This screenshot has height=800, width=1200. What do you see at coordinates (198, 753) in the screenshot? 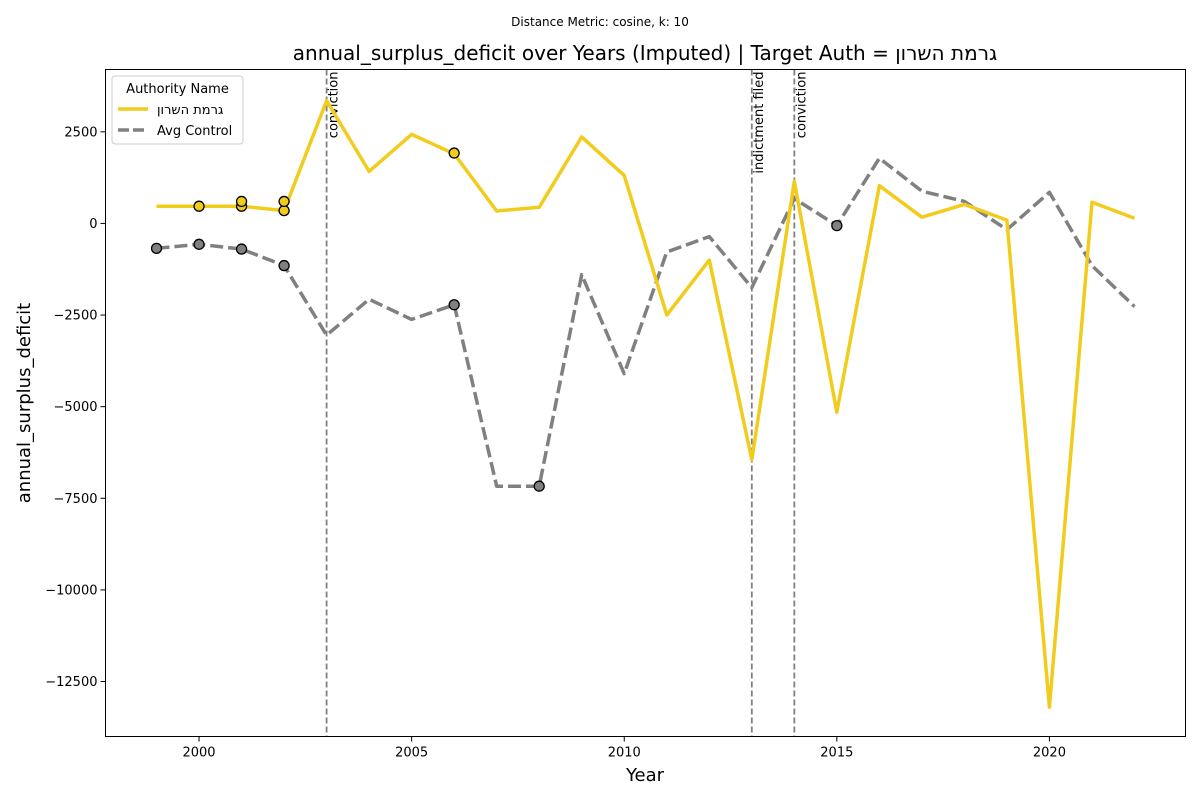
I see `x-tick-label: 2000` at bounding box center [198, 753].